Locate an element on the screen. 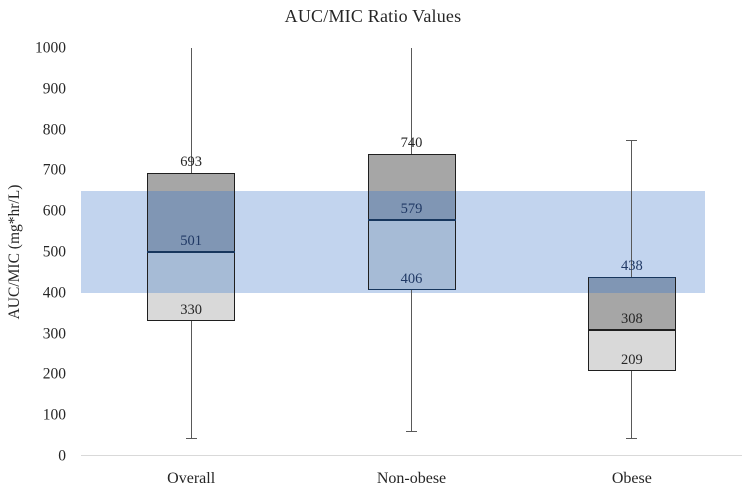  x-axis-category-rail: Overall Non-obese Obese is located at coordinates (411, 477).